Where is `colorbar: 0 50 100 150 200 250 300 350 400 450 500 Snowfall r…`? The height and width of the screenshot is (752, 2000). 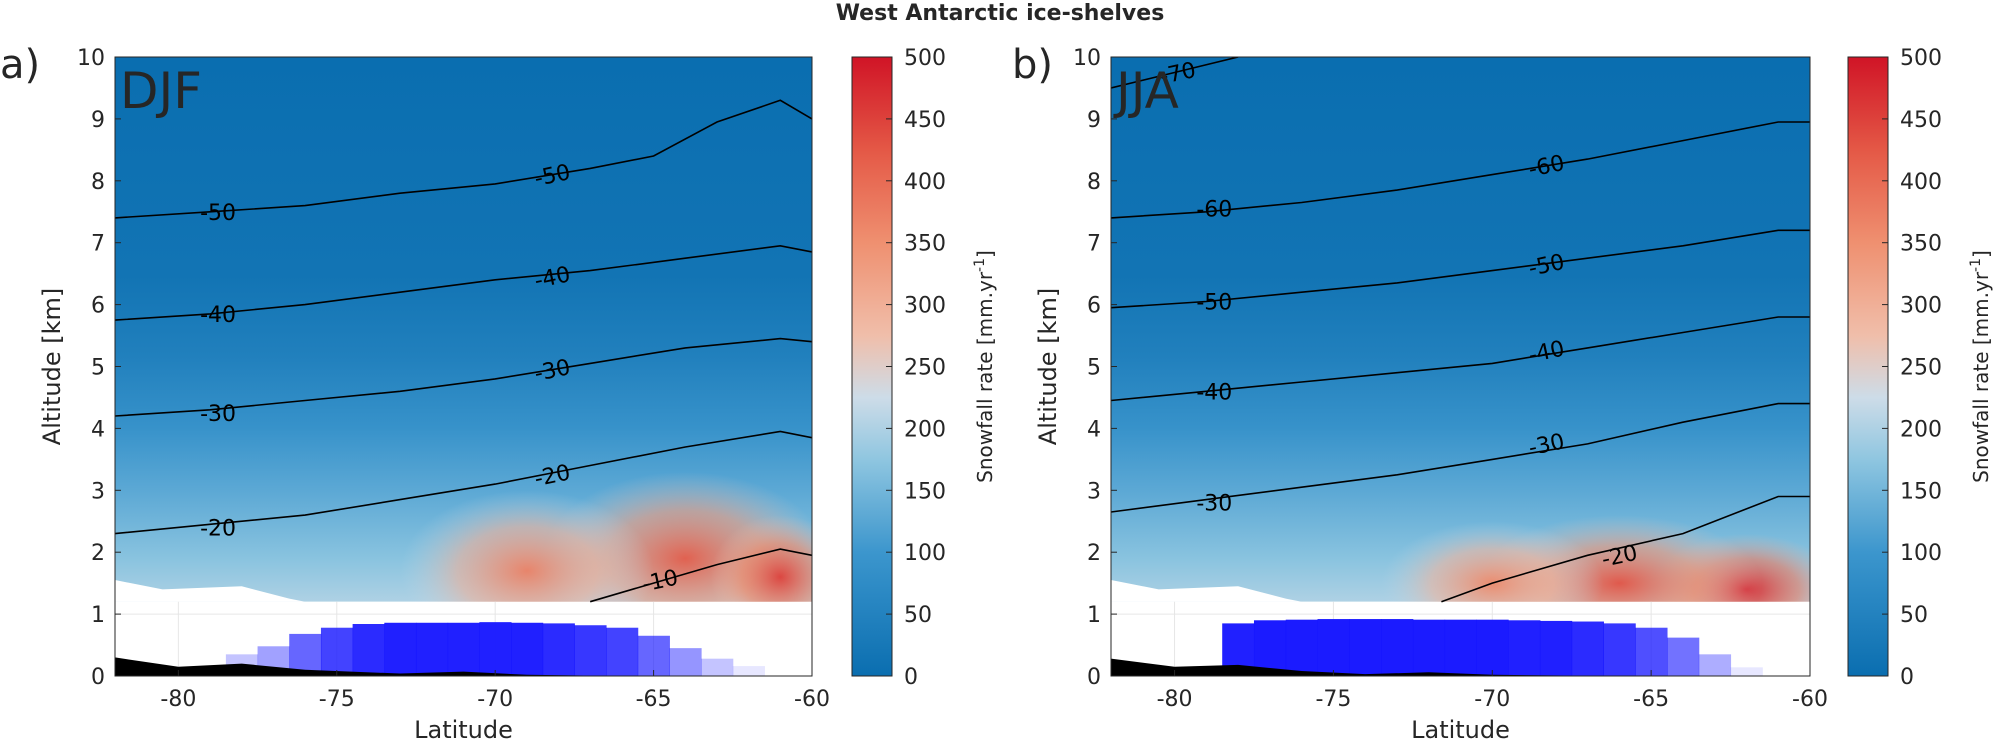 colorbar: 0 50 100 150 200 250 300 350 400 450 500 Snowfall r… is located at coordinates (924, 368).